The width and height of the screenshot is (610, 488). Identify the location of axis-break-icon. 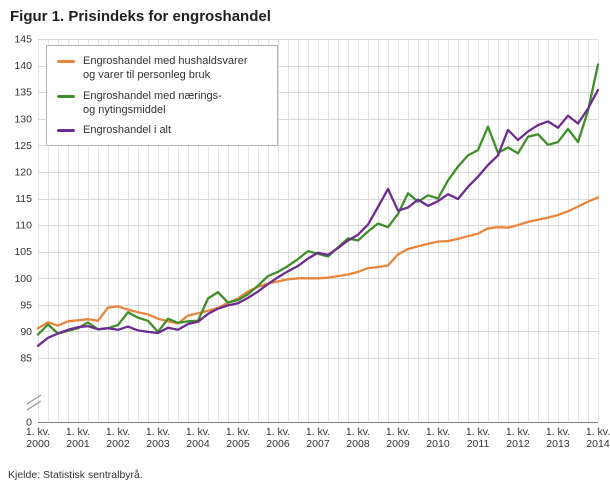
(34, 402).